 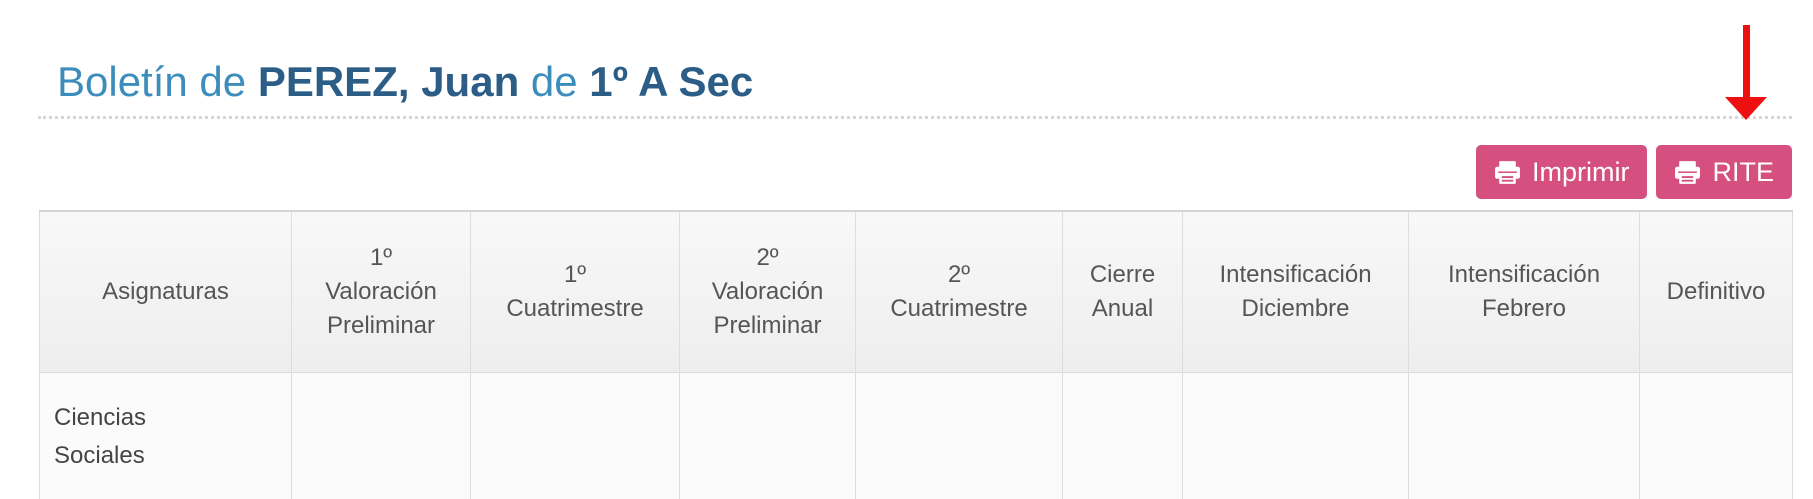 I want to click on header-definitivo: Definitivo, so click(x=1716, y=291).